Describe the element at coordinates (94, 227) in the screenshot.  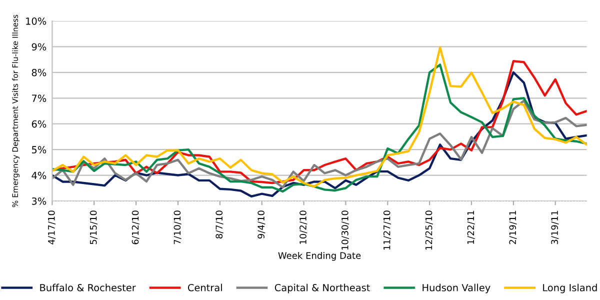
I see `x-tick-label: 5/15/10` at that location.